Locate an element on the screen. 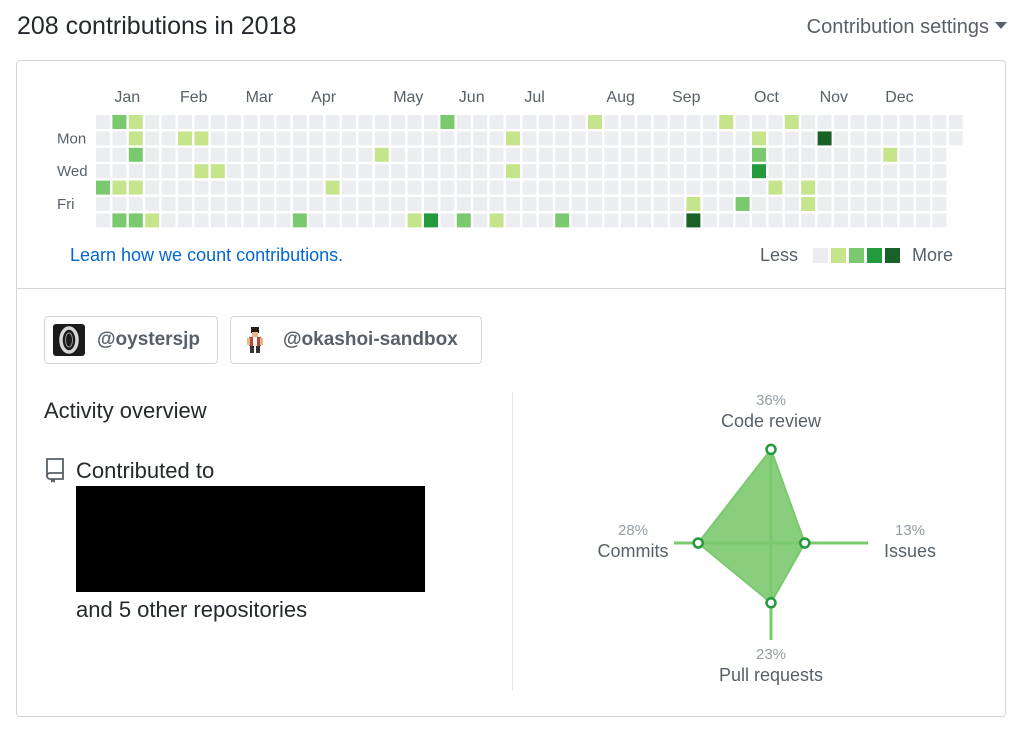  learn-how-we-count-link: Learn how we count contributions. is located at coordinates (207, 255).